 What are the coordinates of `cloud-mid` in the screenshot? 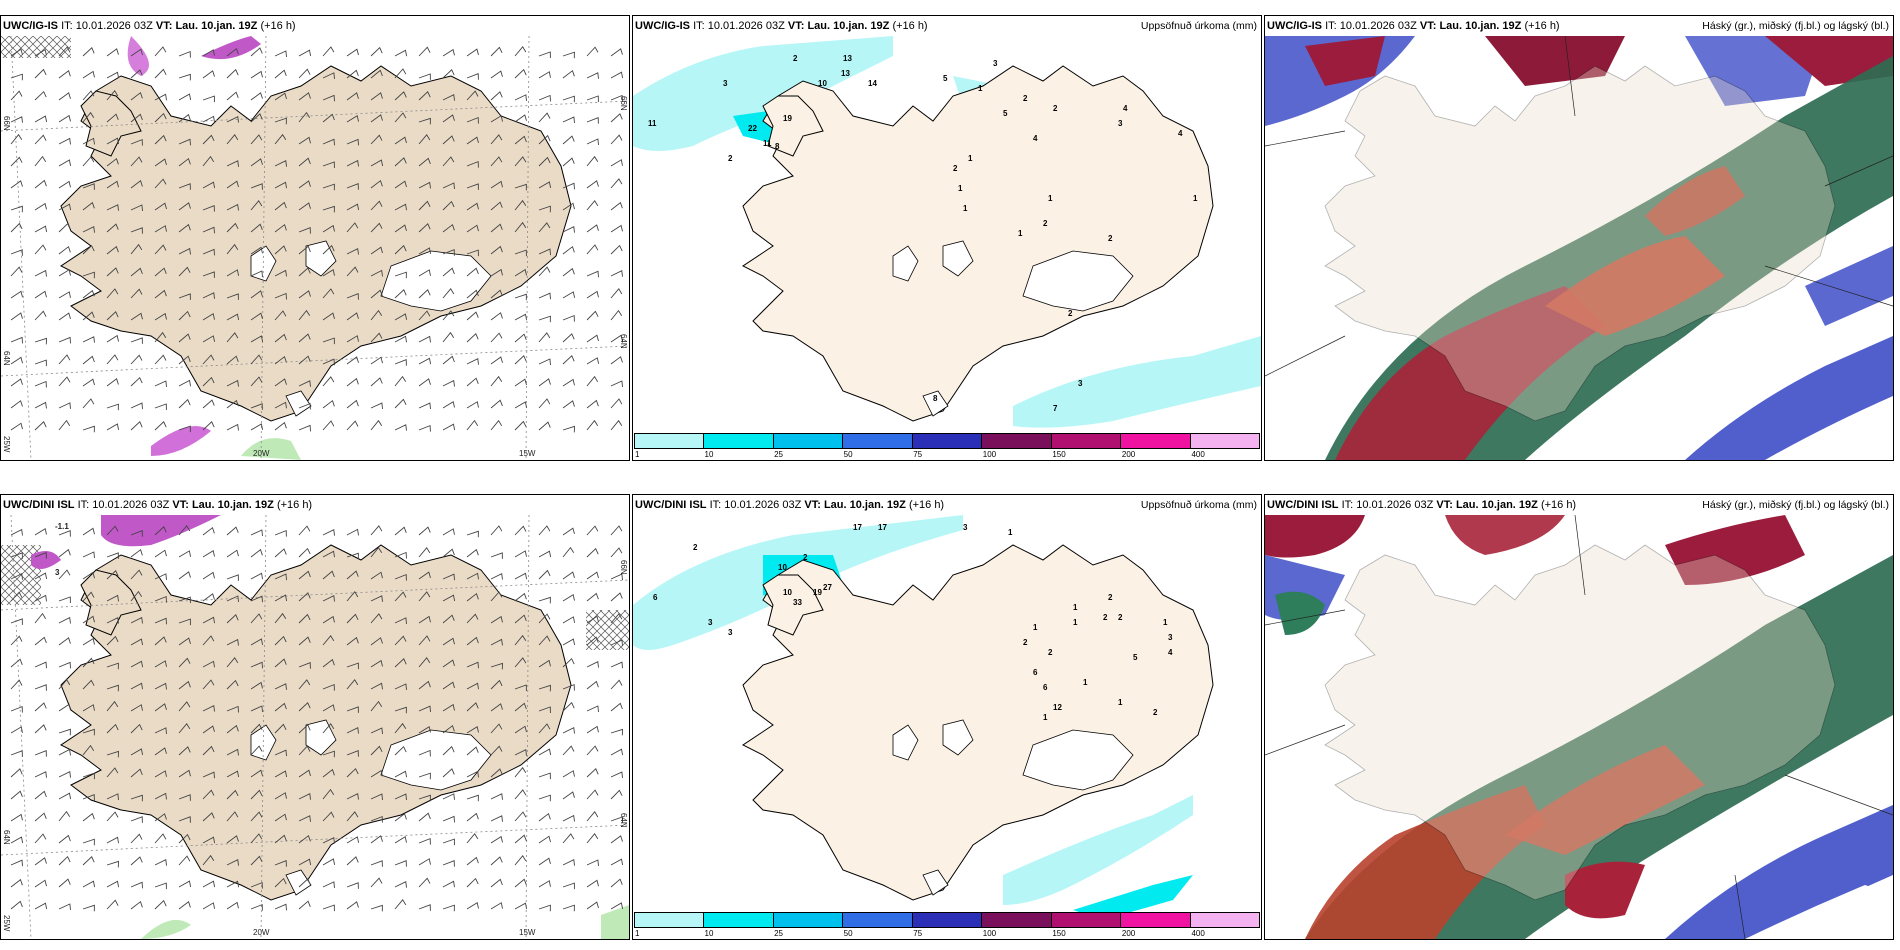 It's located at (1315, 536).